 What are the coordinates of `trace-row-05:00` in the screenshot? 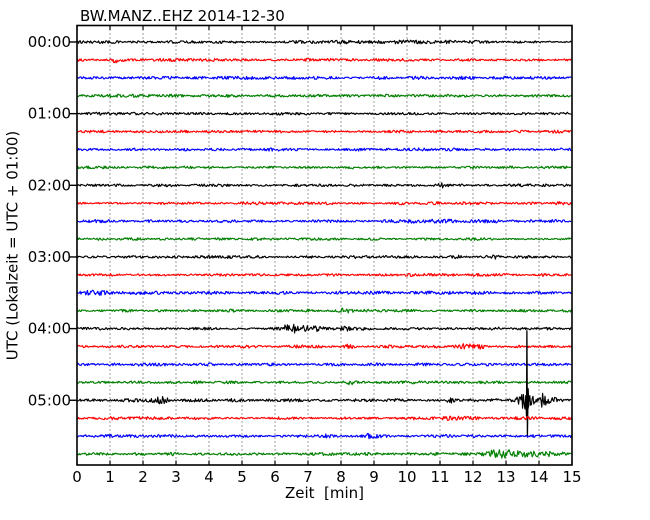 It's located at (324, 399).